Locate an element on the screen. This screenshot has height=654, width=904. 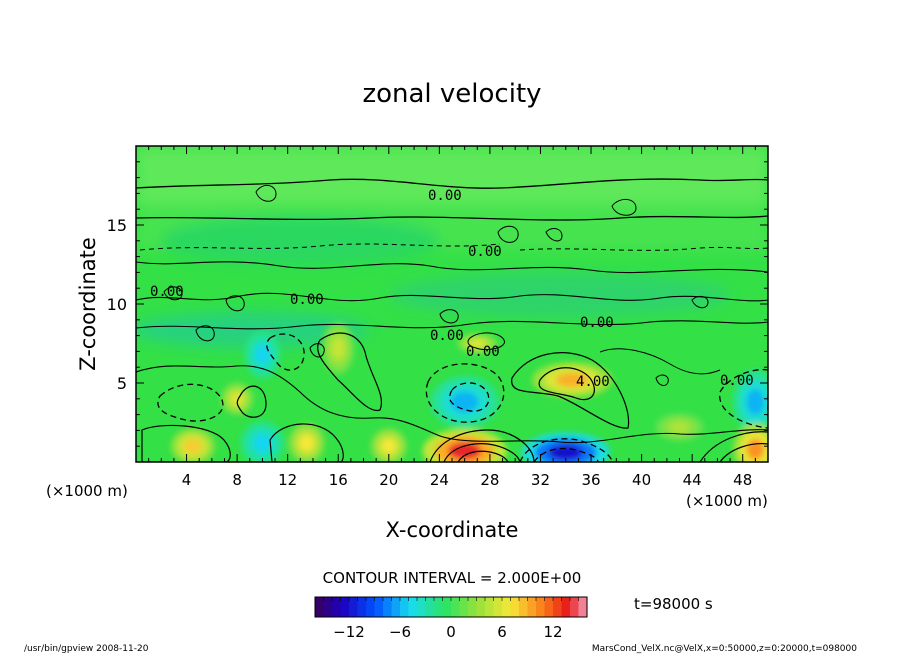
x-tick-label: 24 is located at coordinates (439, 480).